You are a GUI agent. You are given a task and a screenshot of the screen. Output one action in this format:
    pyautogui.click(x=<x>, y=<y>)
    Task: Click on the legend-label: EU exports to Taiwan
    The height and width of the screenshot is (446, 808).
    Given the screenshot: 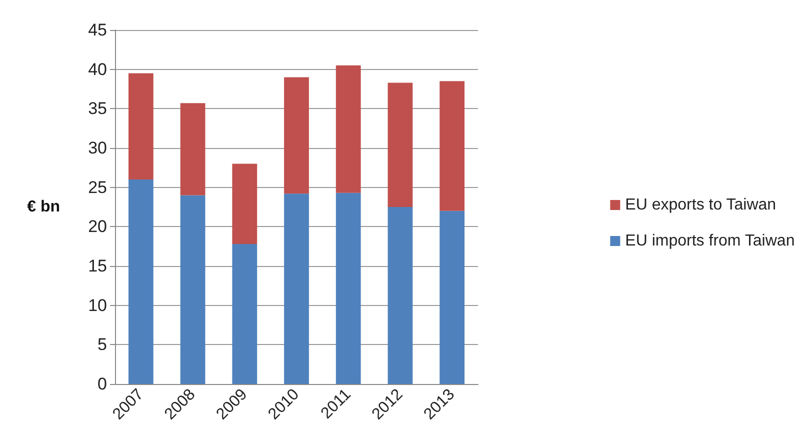 What is the action you would take?
    pyautogui.click(x=700, y=205)
    